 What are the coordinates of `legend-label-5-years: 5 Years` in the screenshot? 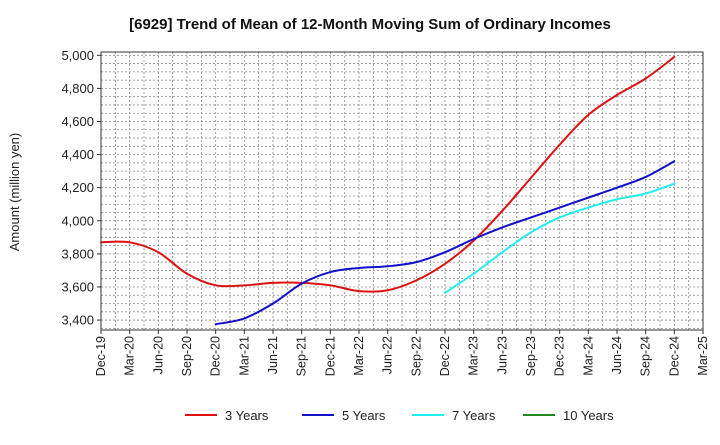 It's located at (364, 415).